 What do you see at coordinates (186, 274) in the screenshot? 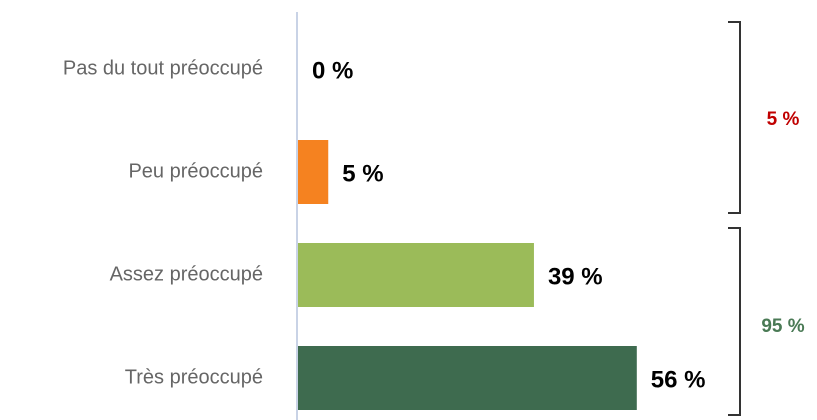
I see `category-label: Assez préoccupé` at bounding box center [186, 274].